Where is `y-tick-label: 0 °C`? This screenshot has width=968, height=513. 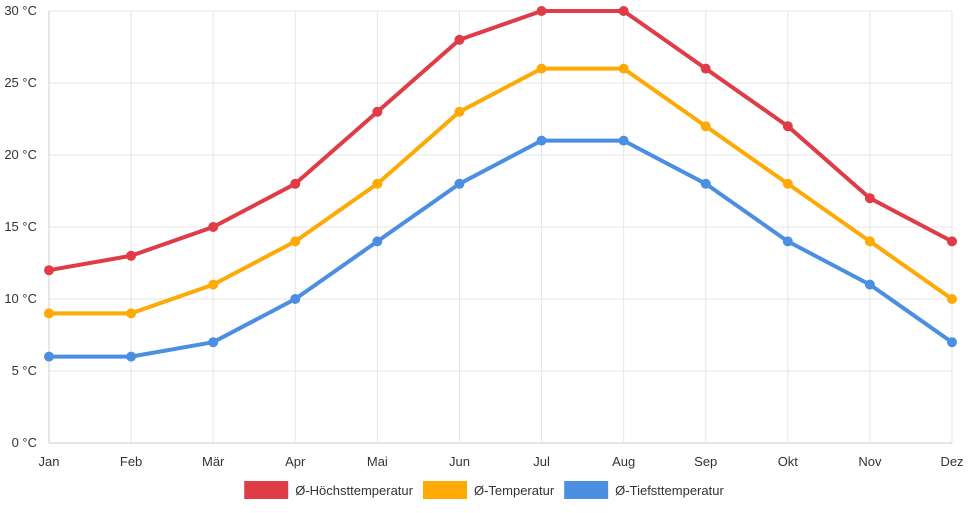 y-tick-label: 0 °C is located at coordinates (24, 442).